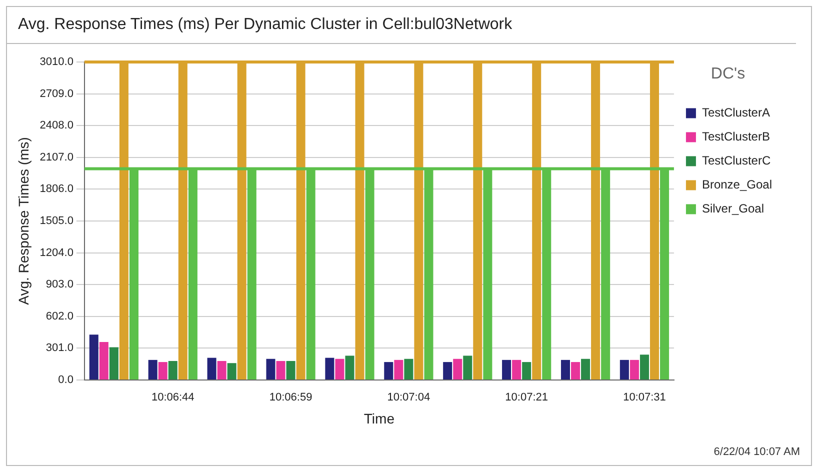 The width and height of the screenshot is (822, 476). I want to click on x-tick-label: 10:07:31, so click(644, 398).